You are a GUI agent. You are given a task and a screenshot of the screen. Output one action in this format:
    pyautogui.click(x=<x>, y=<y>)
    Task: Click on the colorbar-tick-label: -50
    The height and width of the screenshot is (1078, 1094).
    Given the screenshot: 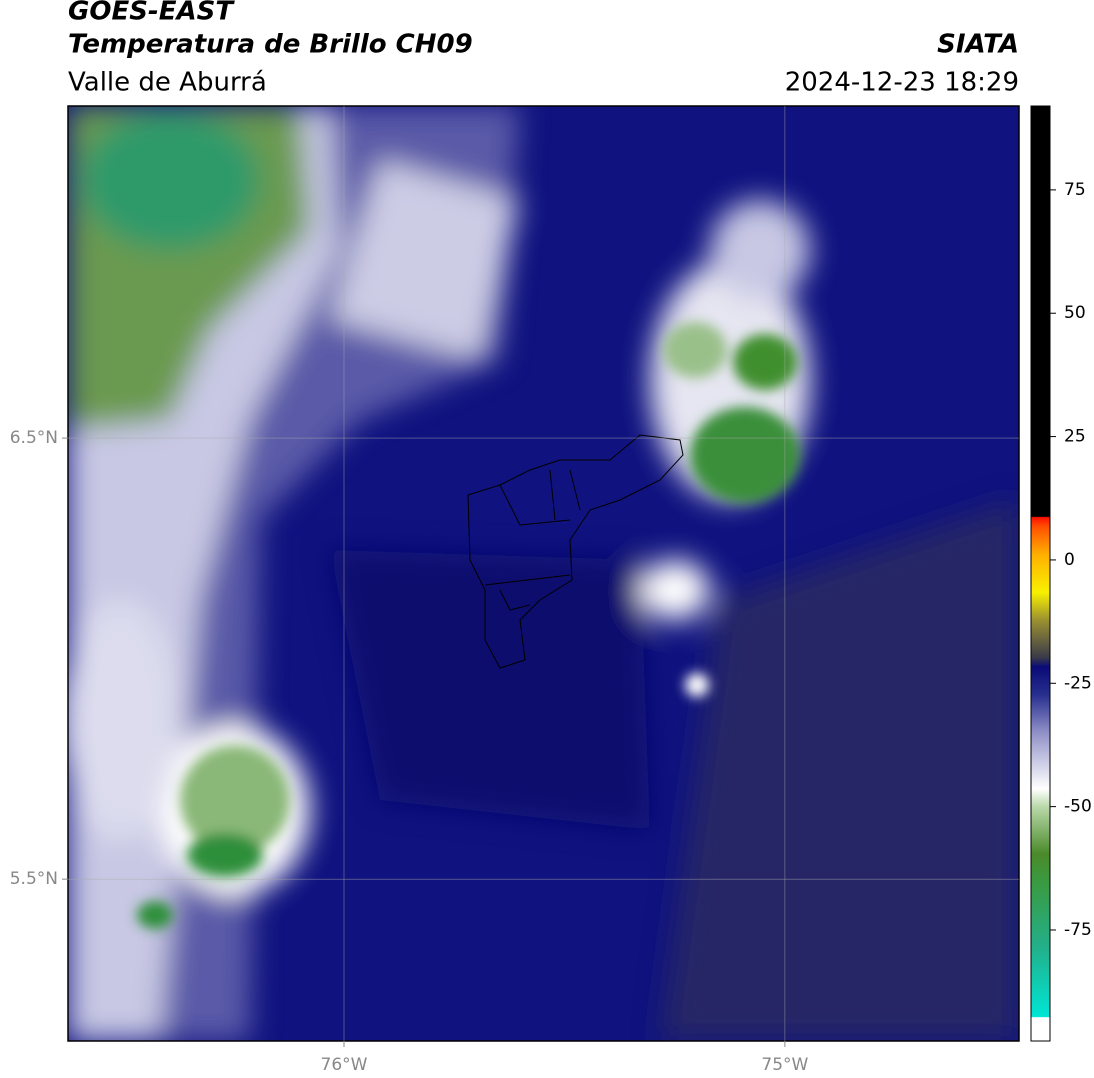 What is the action you would take?
    pyautogui.click(x=1078, y=807)
    